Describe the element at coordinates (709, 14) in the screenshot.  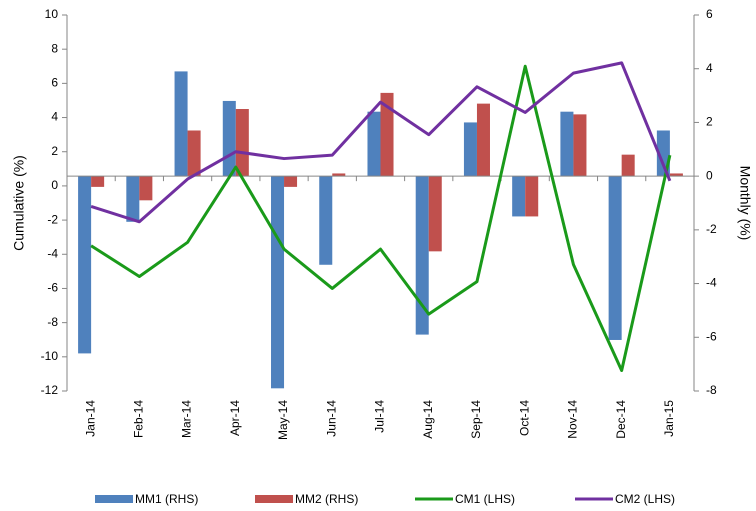
I see `y2-tick-label: 6` at that location.